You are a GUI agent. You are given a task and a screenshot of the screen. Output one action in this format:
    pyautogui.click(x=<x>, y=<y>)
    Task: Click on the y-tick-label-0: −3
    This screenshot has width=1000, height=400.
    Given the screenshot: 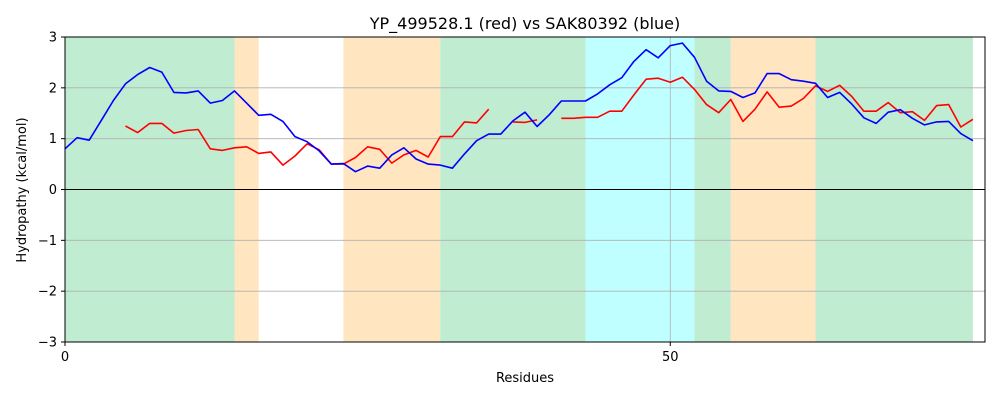 What is the action you would take?
    pyautogui.click(x=47, y=343)
    